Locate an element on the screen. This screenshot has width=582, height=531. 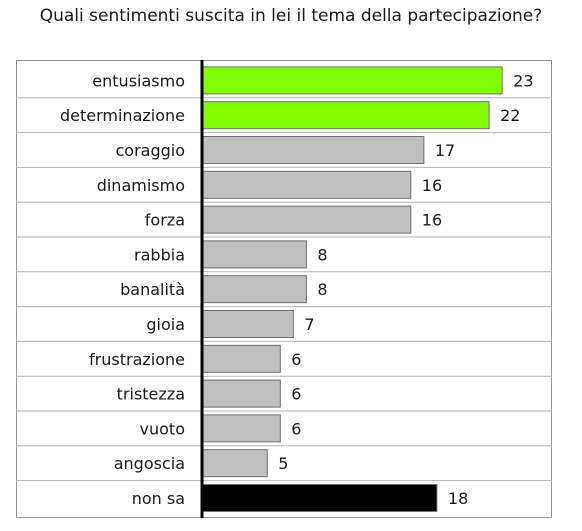
category-label-12: non sa is located at coordinates (158, 498).